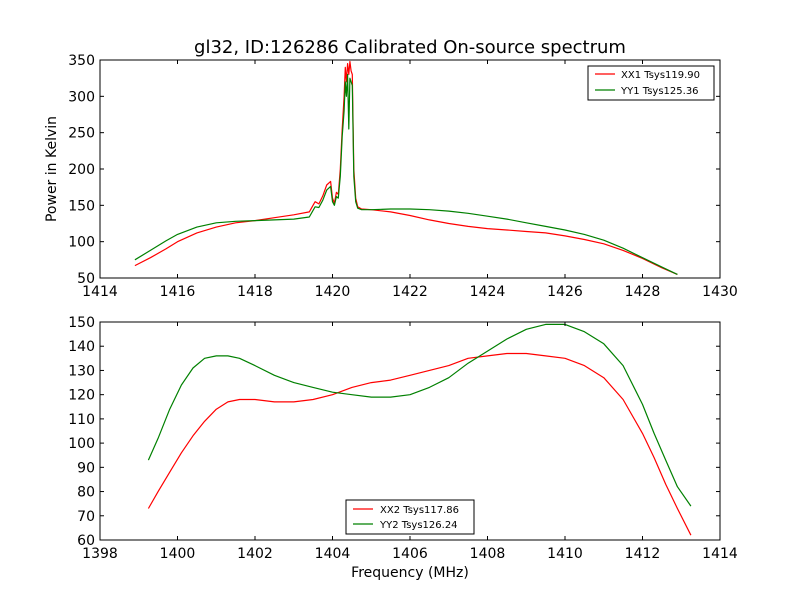  I want to click on y-tick-label: 70, so click(86, 517).